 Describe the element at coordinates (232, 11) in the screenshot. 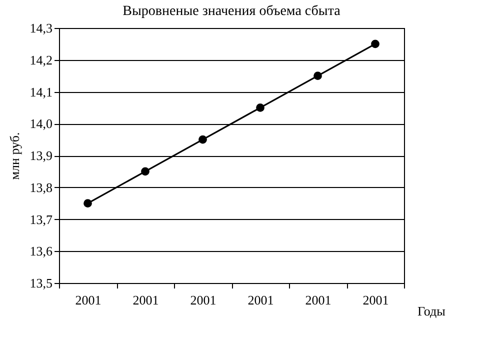

I see `chart-title: Выровненые значения объема сбыта` at that location.